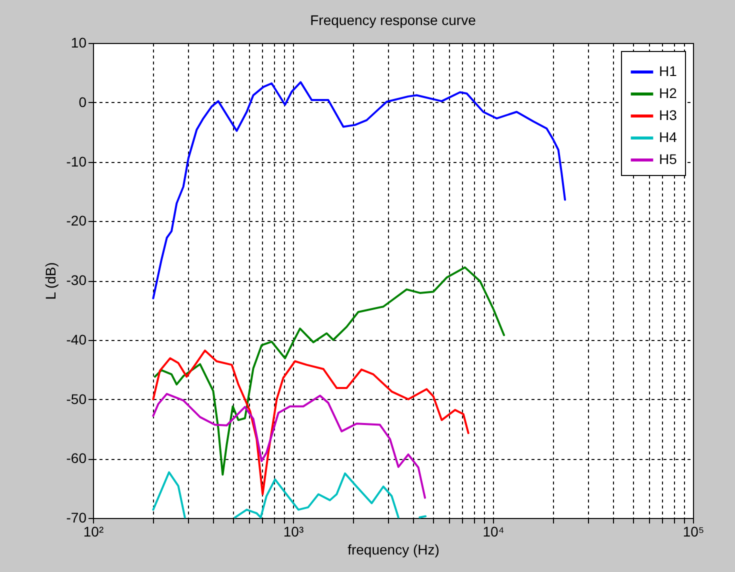 The width and height of the screenshot is (735, 572). I want to click on chart-title: Frequency response curve, so click(393, 20).